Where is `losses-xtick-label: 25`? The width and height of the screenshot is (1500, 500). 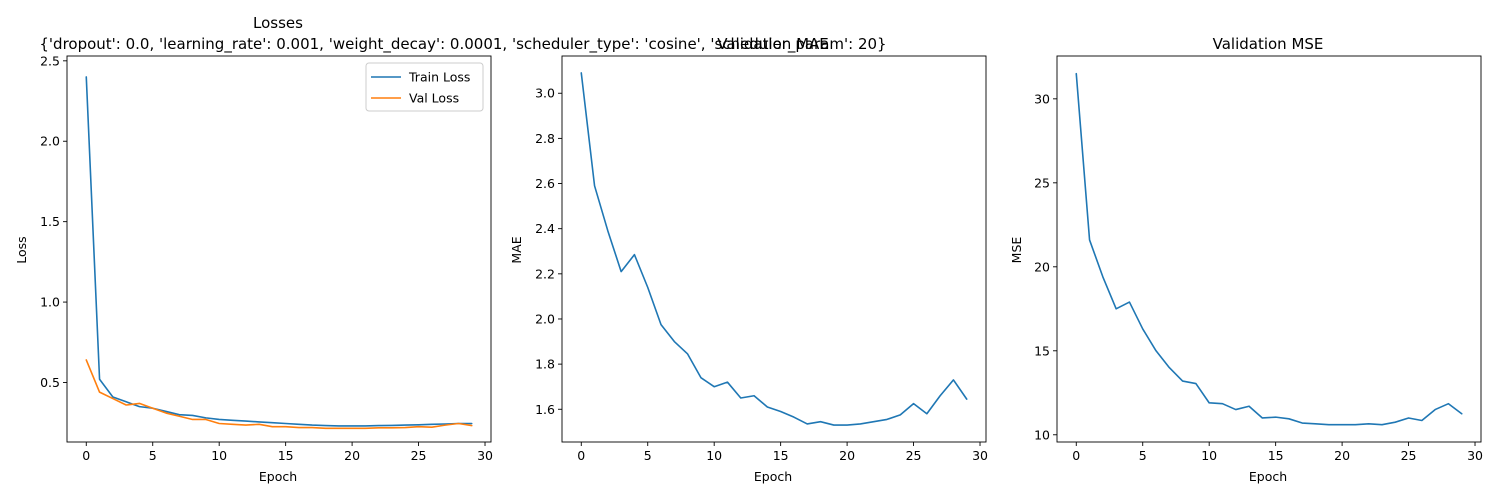 losses-xtick-label: 25 is located at coordinates (419, 455).